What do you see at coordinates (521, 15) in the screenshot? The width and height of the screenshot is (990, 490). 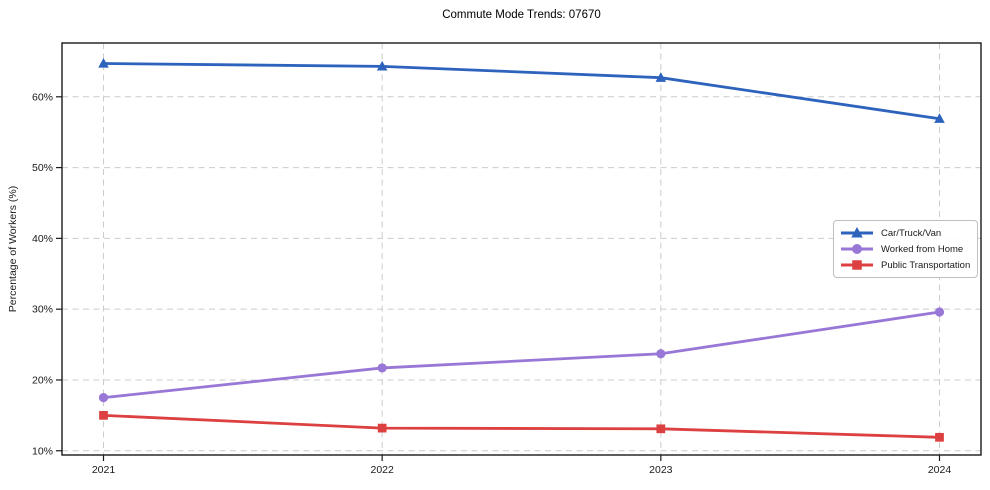 I see `chart-title: Commute Mode Trends: 07670` at bounding box center [521, 15].